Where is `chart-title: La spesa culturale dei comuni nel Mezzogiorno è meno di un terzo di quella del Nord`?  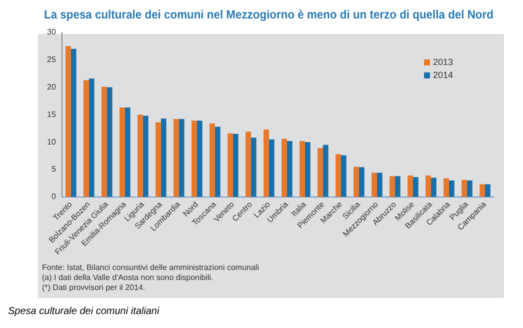 chart-title: La spesa culturale dei comuni nel Mezzogiorno è meno di un terzo di quella del Nord is located at coordinates (269, 15).